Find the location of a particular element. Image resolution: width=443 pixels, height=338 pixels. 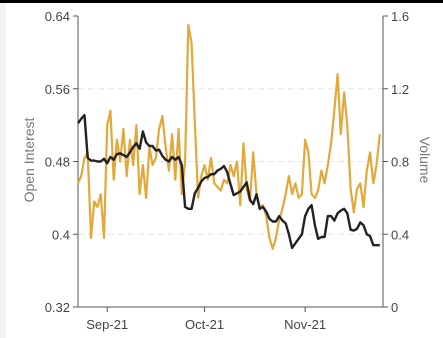

x-ticks: Sep-21 Oct-21 Nov-21 is located at coordinates (206, 319).